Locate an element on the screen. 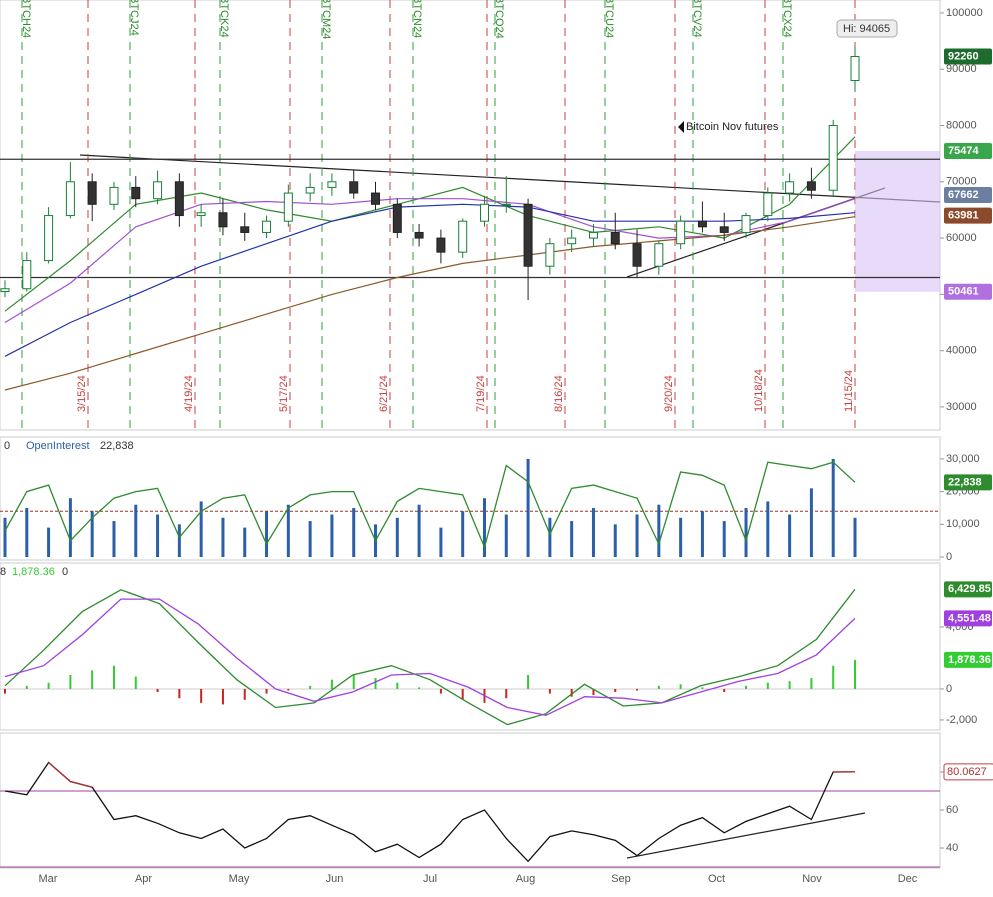 Image resolution: width=993 pixels, height=897 pixels. value-label: 1,878.36 is located at coordinates (969, 660).